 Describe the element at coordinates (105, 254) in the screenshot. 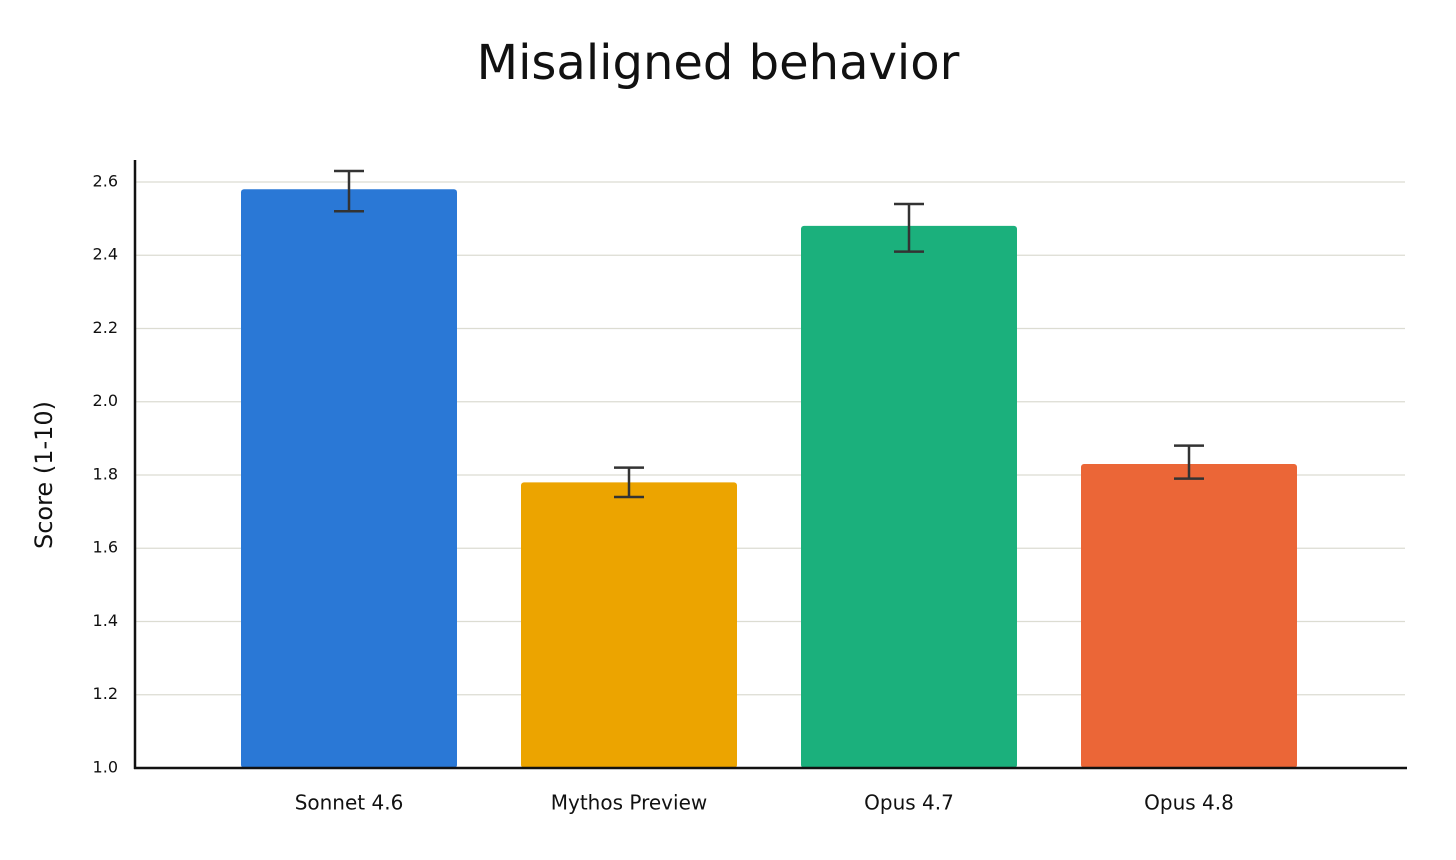

I see `y-tick-label: 2.4` at that location.